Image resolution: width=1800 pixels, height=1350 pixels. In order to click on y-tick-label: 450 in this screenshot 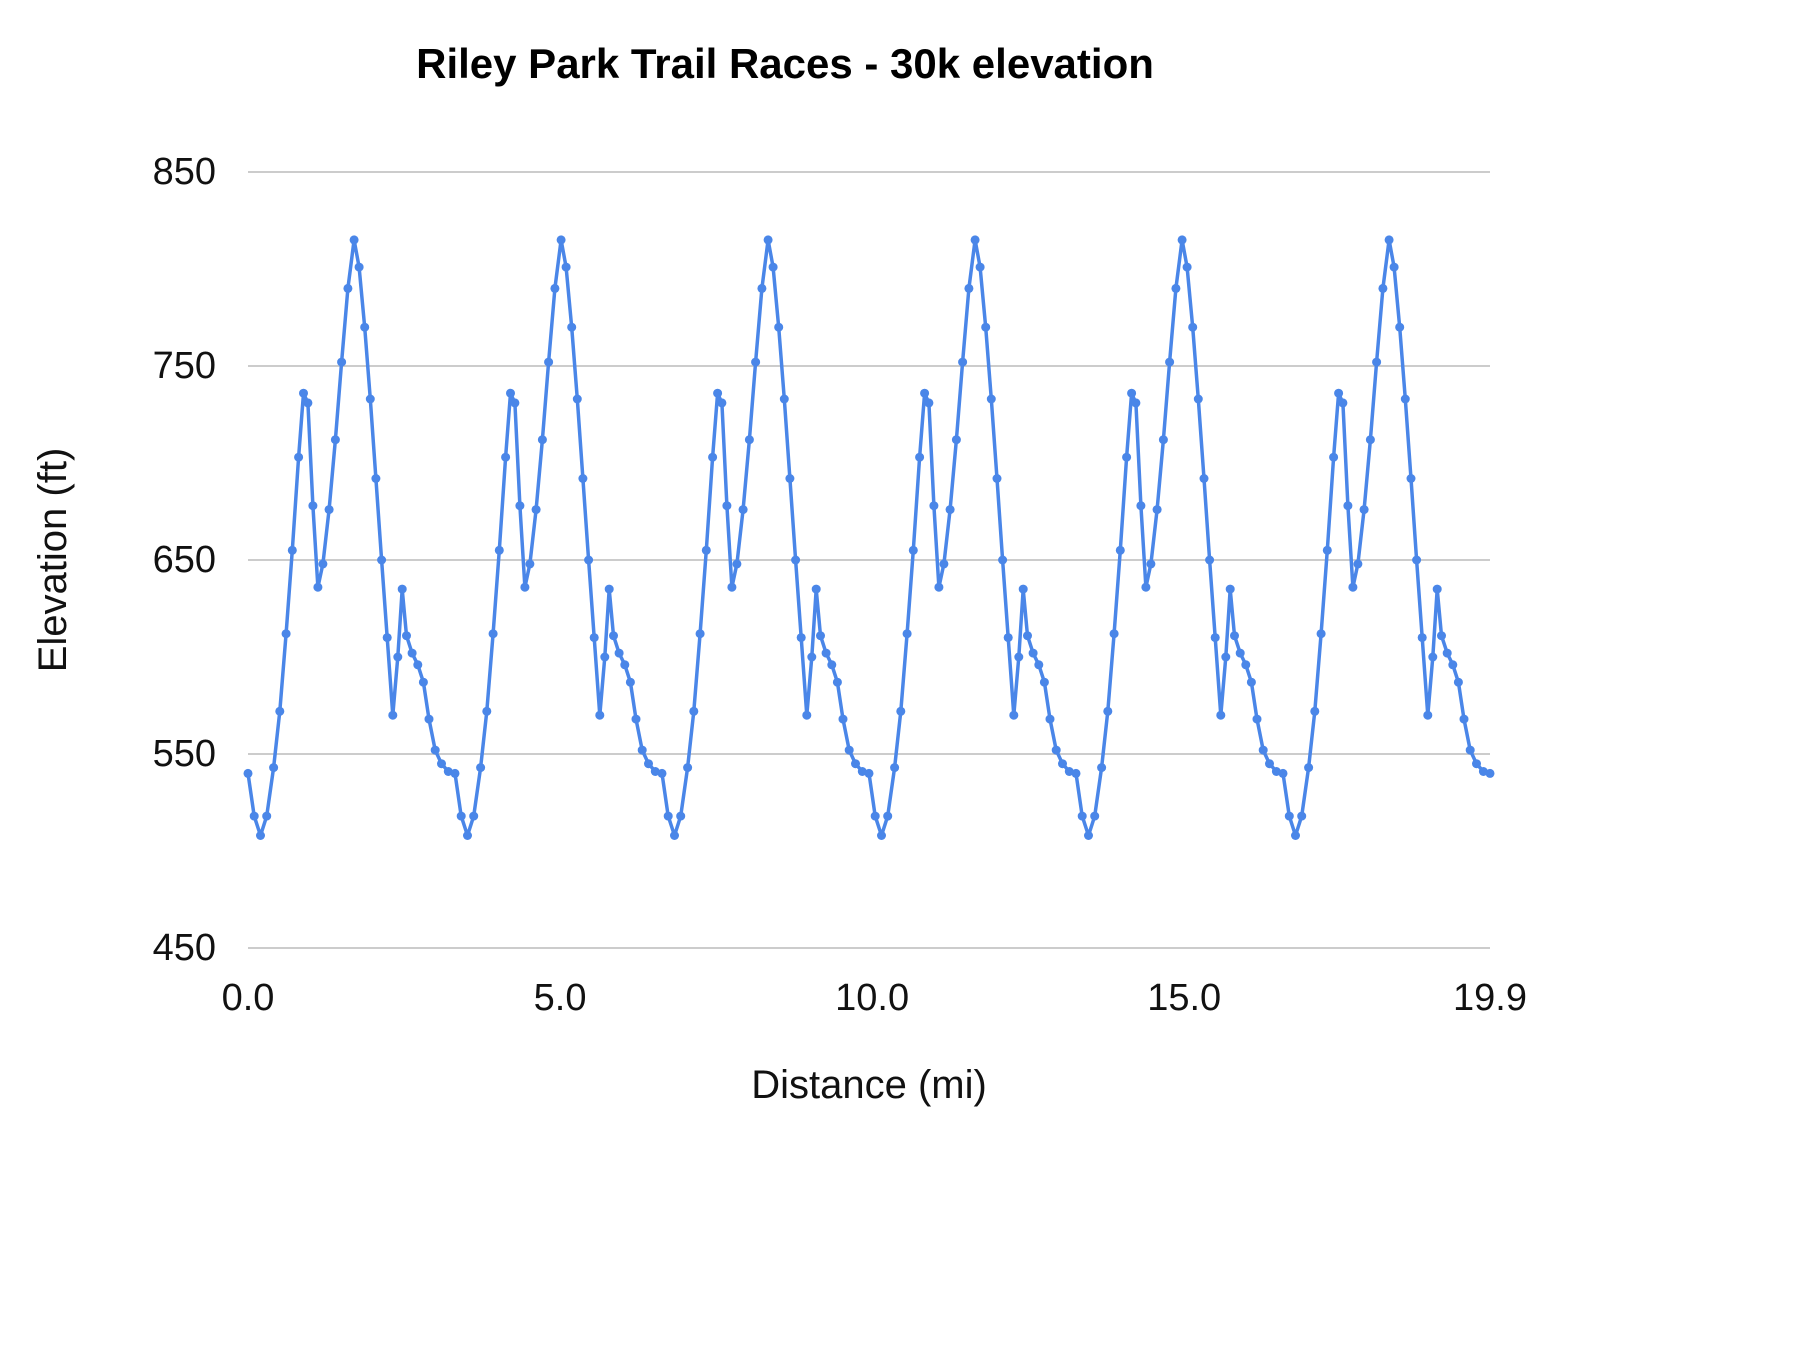, I will do `click(184, 948)`.